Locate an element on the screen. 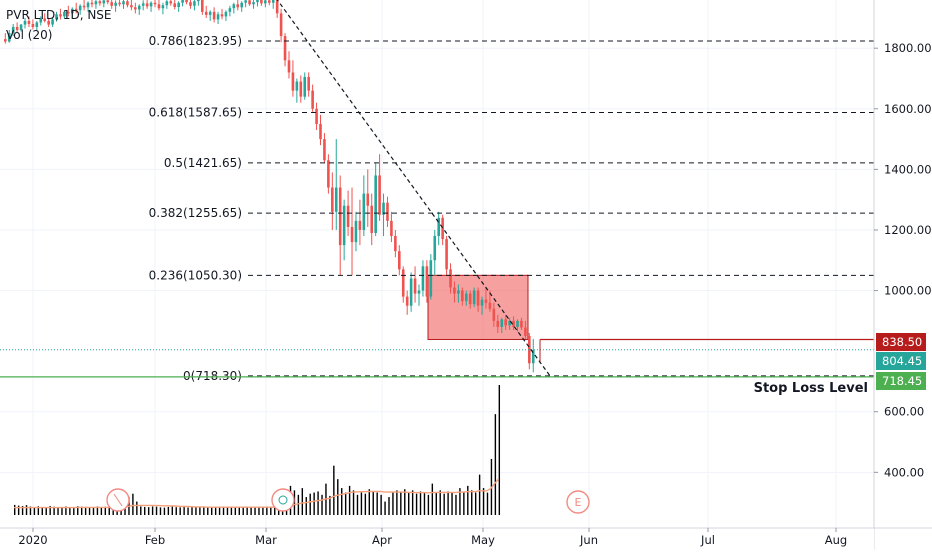 Image resolution: width=932 pixels, height=554 pixels. time-axis-label: Apr is located at coordinates (382, 540).